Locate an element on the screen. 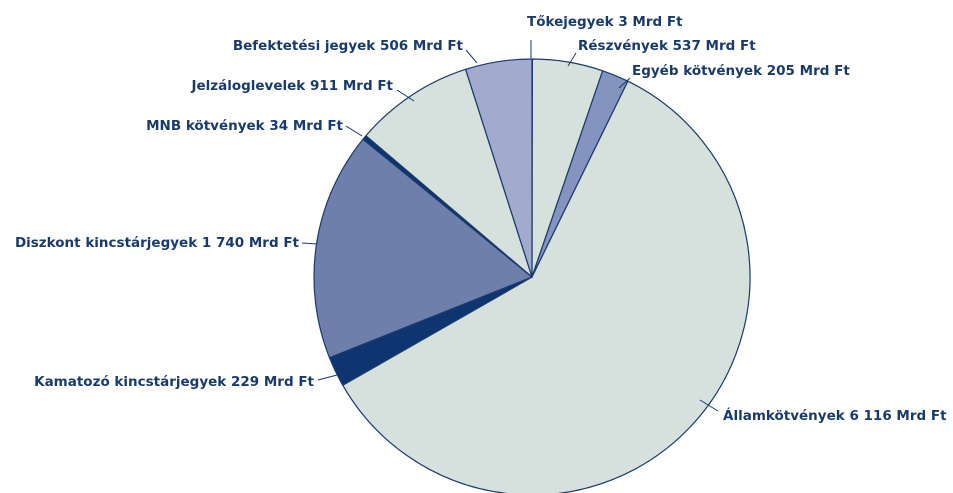 This screenshot has height=493, width=953. slice-label: Diszkont kincstárjegyek 1 740 Mrd Ft is located at coordinates (157, 243).